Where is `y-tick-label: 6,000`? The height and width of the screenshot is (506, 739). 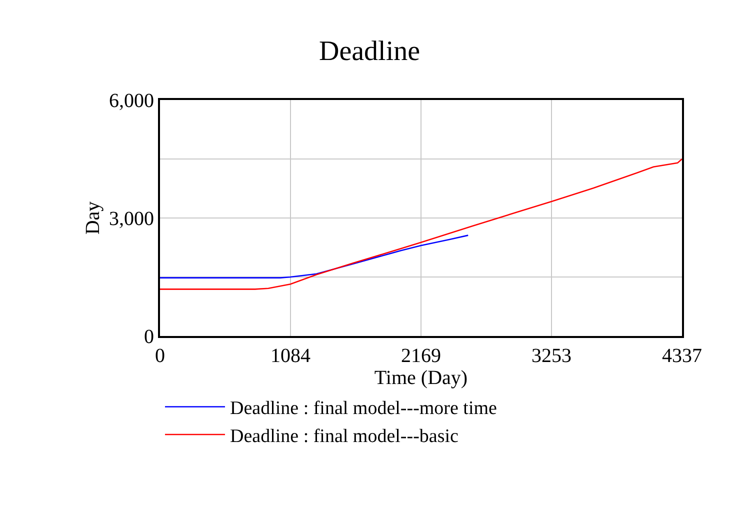
y-tick-label: 6,000 is located at coordinates (131, 101).